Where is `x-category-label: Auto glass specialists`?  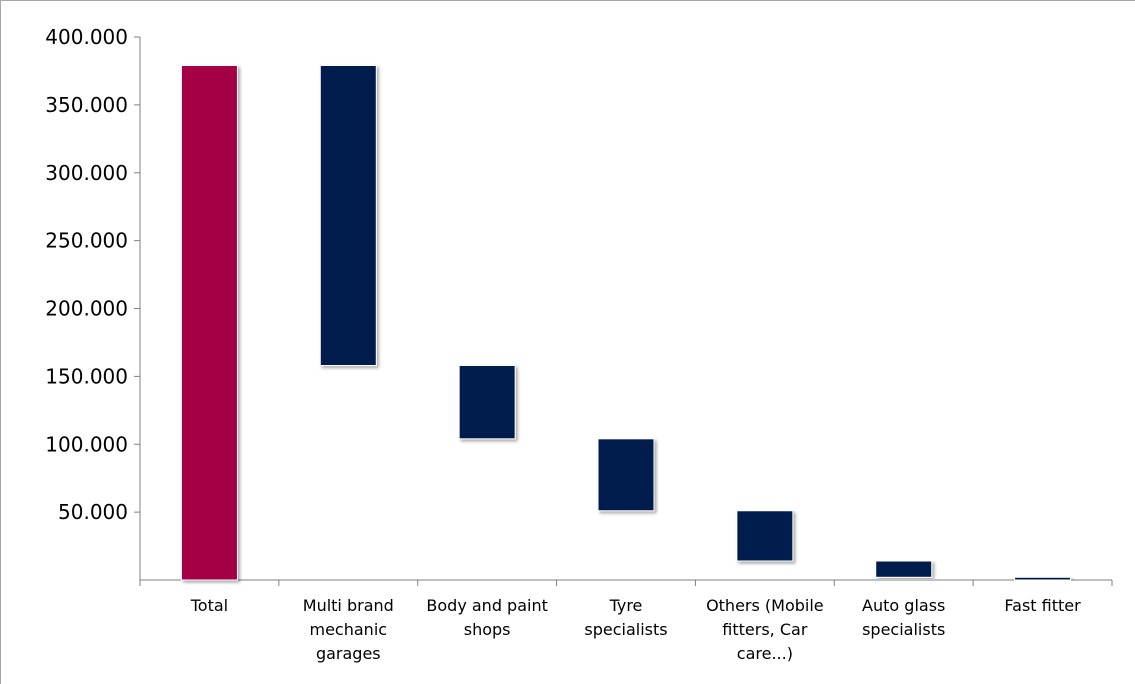 x-category-label: Auto glass specialists is located at coordinates (903, 617).